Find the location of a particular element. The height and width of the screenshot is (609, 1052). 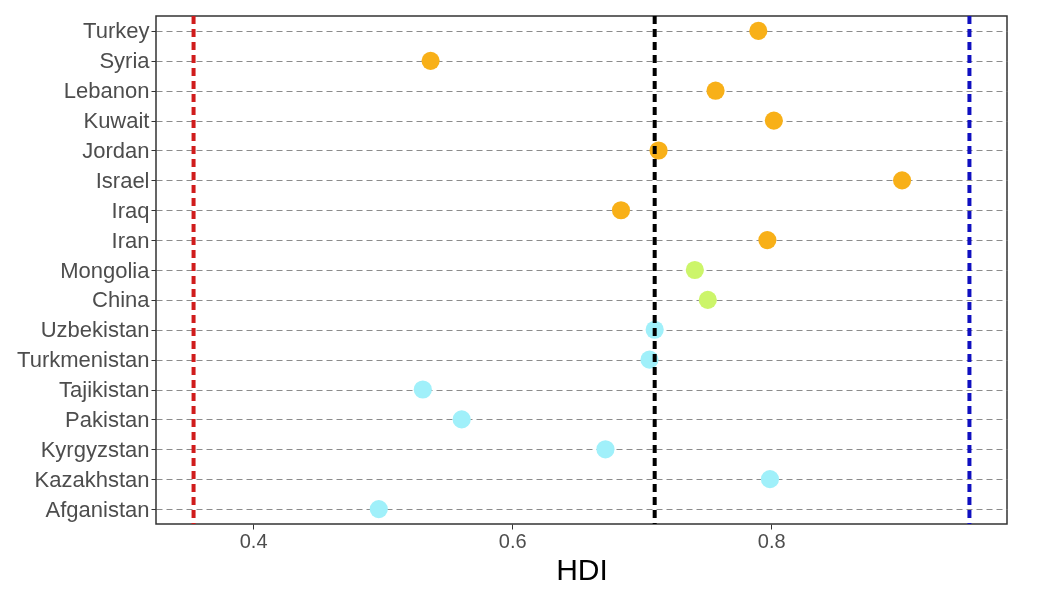

x-tick-label: 0.4 is located at coordinates (253, 540).